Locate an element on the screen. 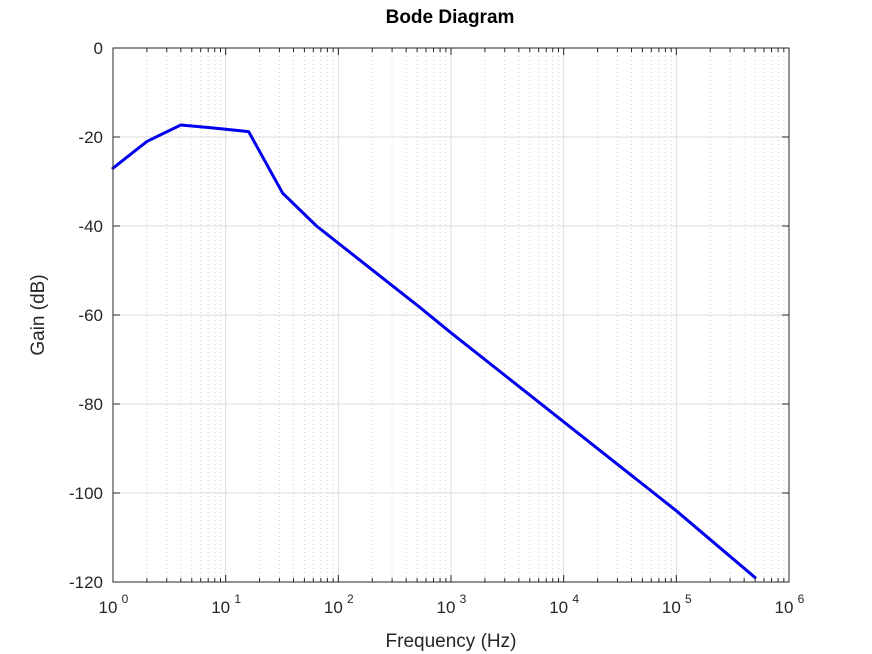  y-tick-label: -100 is located at coordinates (86, 493).